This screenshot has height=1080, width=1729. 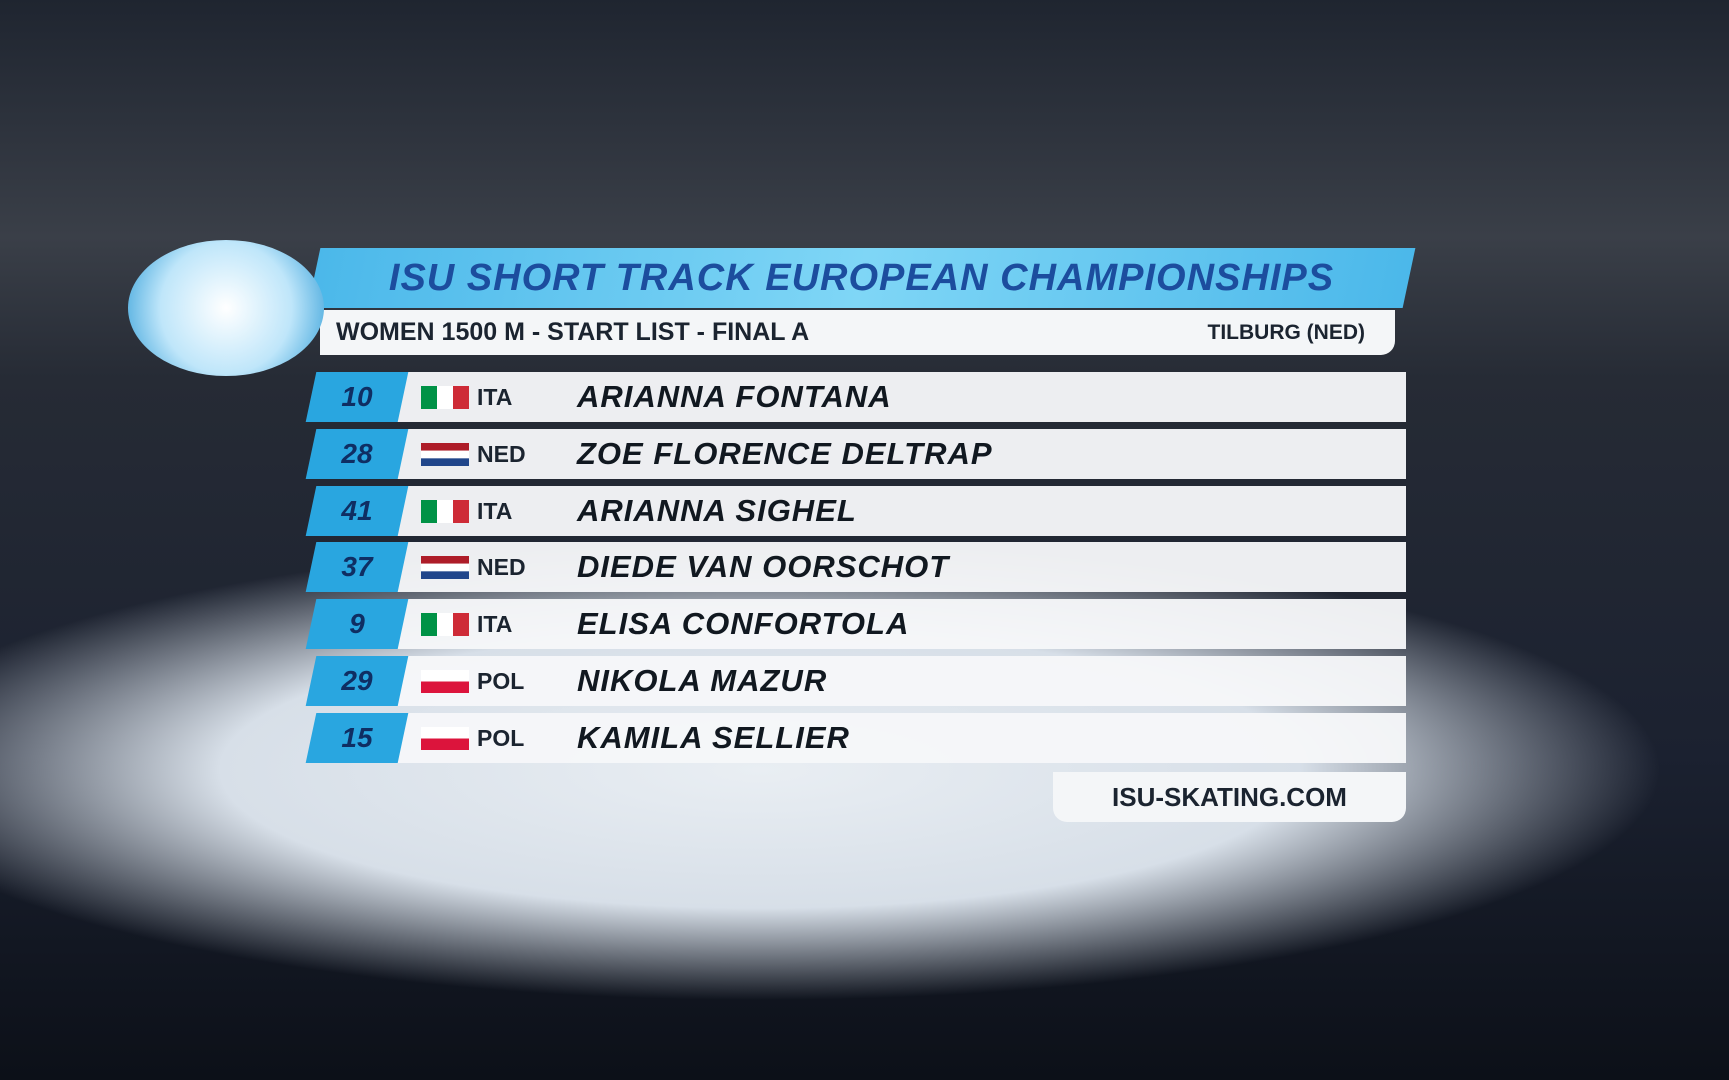 What do you see at coordinates (713, 737) in the screenshot?
I see `athlete-name: KAMILA SELLIER` at bounding box center [713, 737].